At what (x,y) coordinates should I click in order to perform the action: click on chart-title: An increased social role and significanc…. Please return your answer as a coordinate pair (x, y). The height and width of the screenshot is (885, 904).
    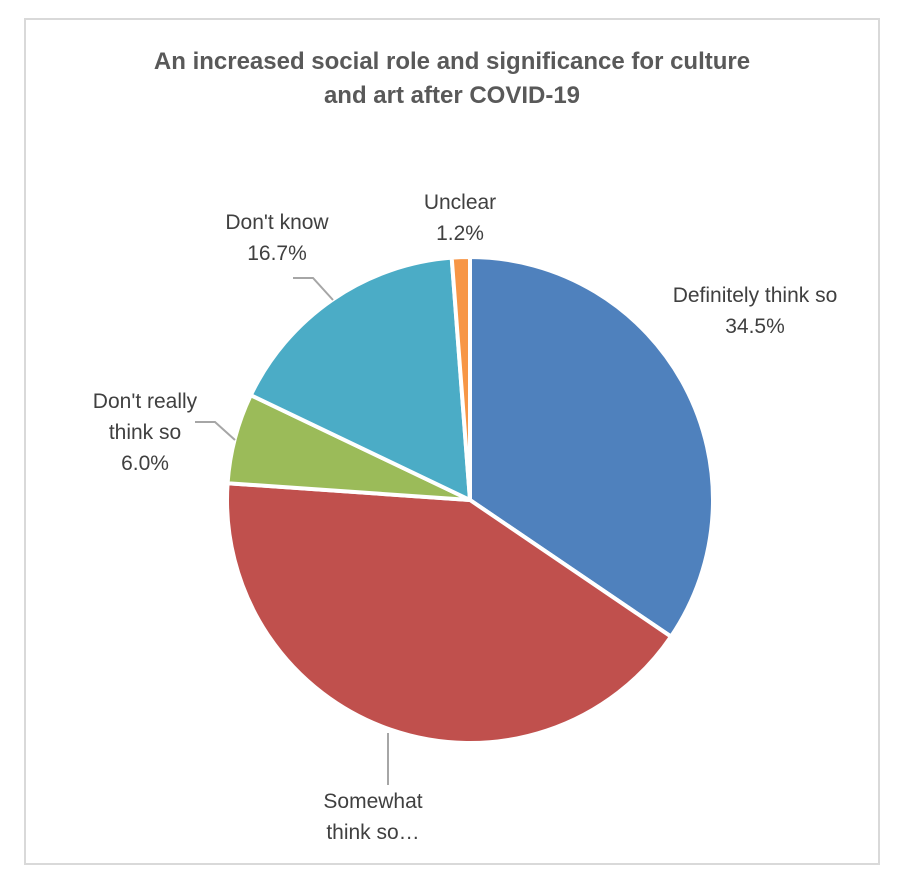
    Looking at the image, I should click on (452, 79).